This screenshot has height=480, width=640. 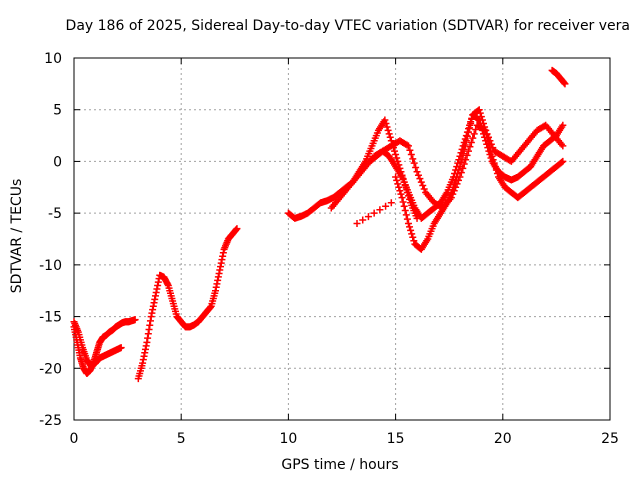 What do you see at coordinates (55, 214) in the screenshot?
I see `y-tick-label: -5` at bounding box center [55, 214].